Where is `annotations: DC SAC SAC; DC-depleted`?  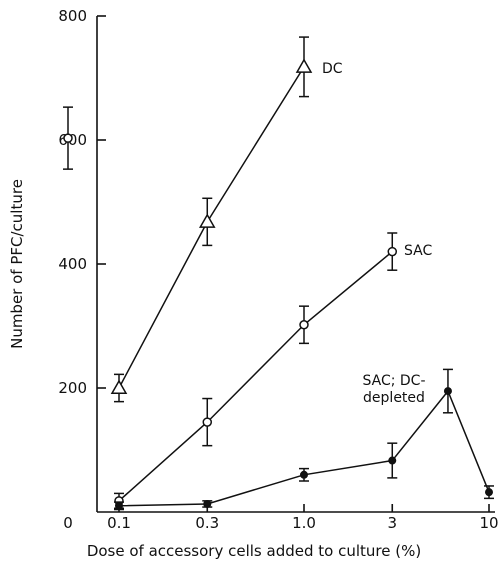
annotations: DC SAC SAC; DC-depleted is located at coordinates (377, 233).